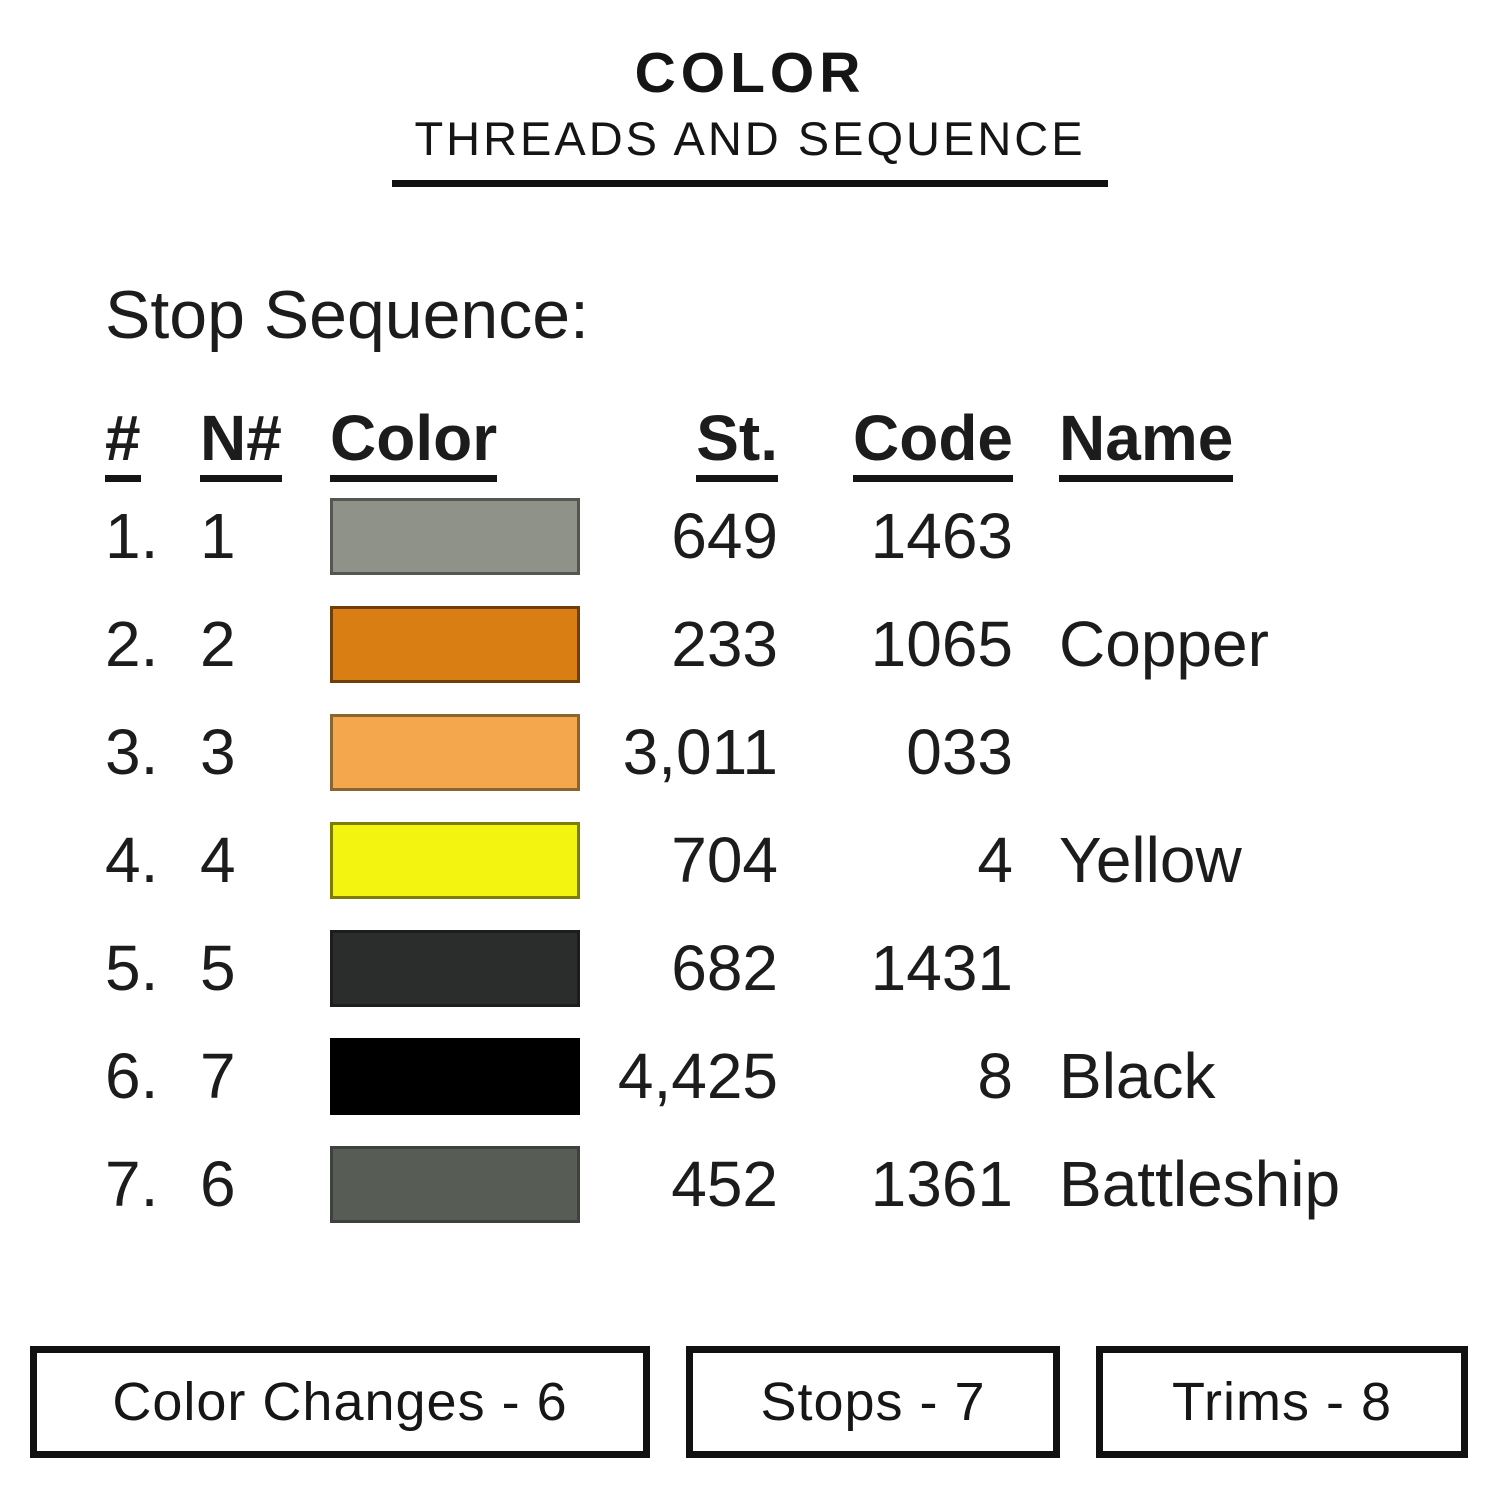  I want to click on color-code: 4, so click(995, 860).